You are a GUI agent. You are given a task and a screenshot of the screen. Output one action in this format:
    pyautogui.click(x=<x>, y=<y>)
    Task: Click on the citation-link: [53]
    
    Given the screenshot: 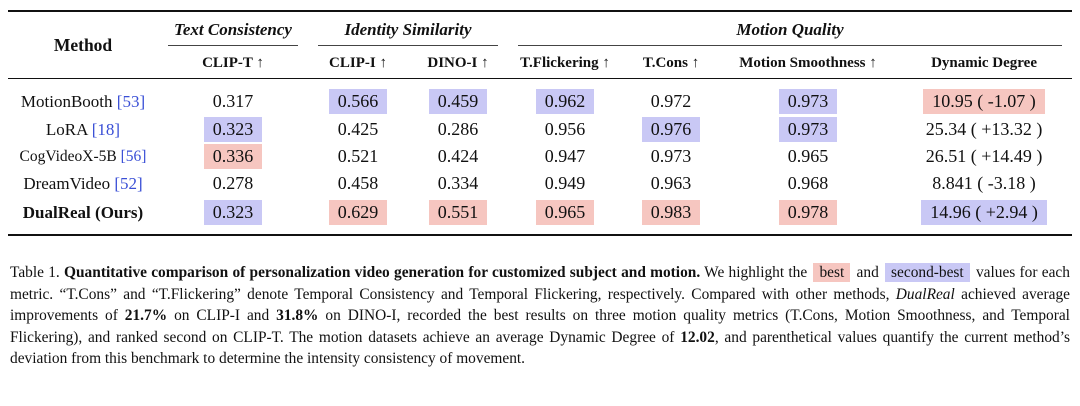 What is the action you would take?
    pyautogui.click(x=131, y=101)
    